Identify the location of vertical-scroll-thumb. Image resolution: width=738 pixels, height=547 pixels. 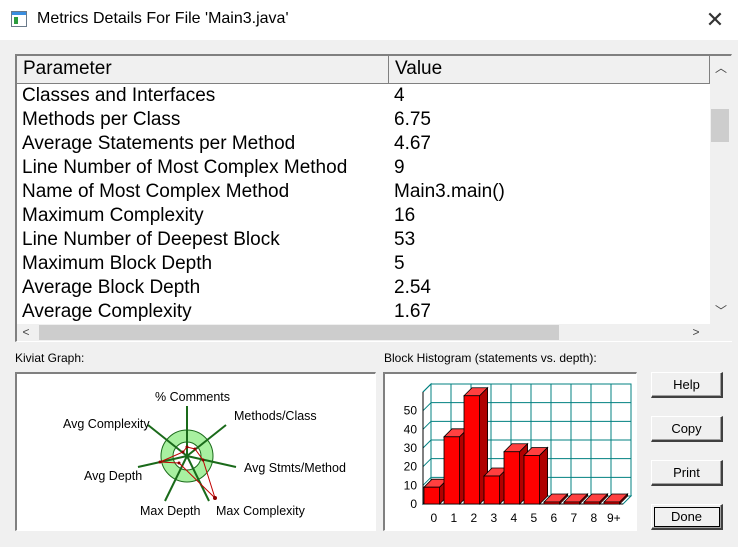
(720, 125).